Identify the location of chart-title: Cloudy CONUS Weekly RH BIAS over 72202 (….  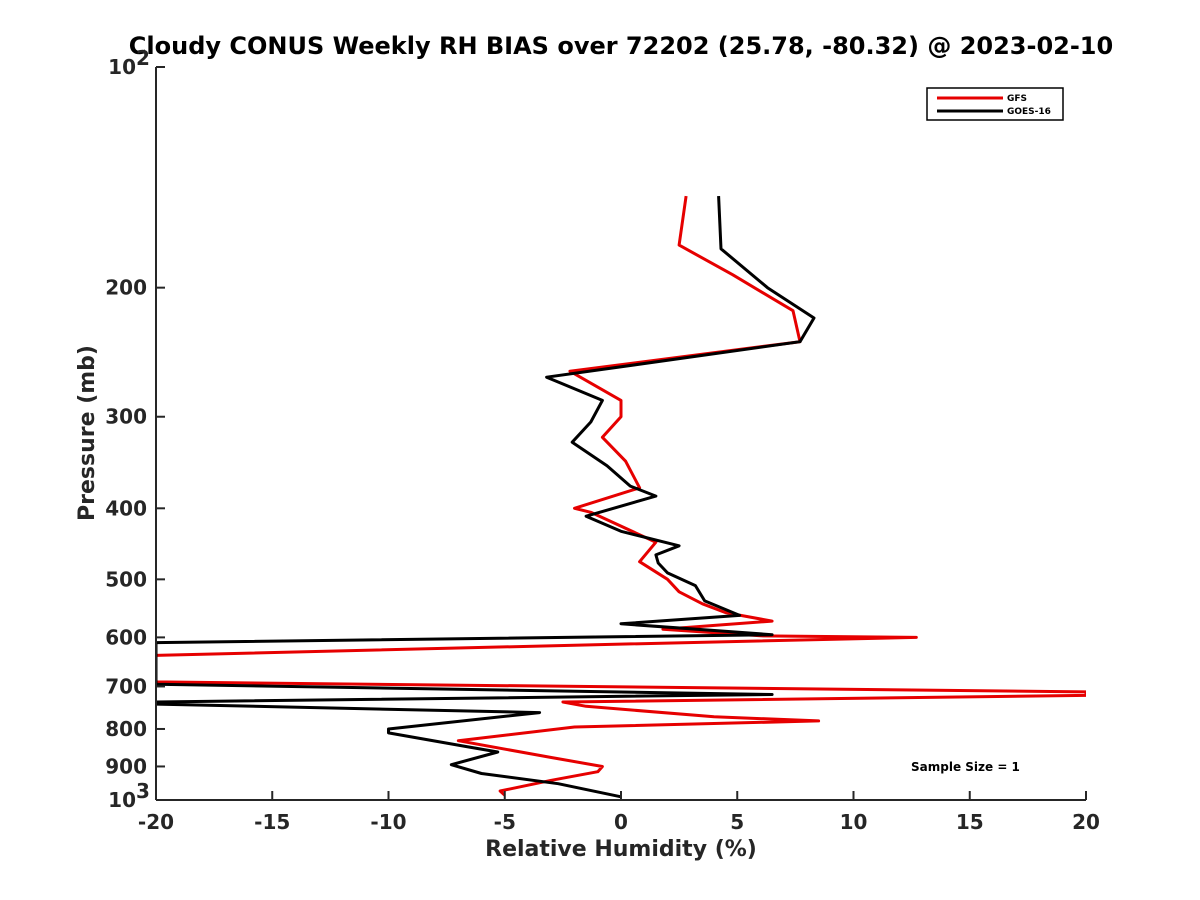
(621, 46).